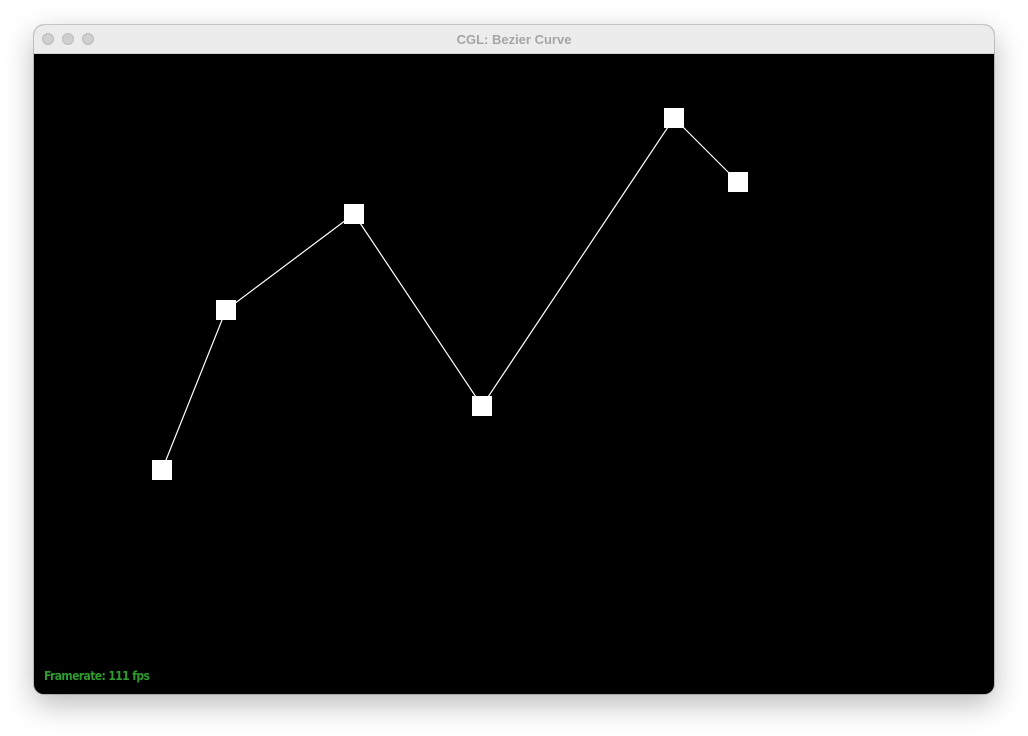  What do you see at coordinates (88, 39) in the screenshot?
I see `zoom-button` at bounding box center [88, 39].